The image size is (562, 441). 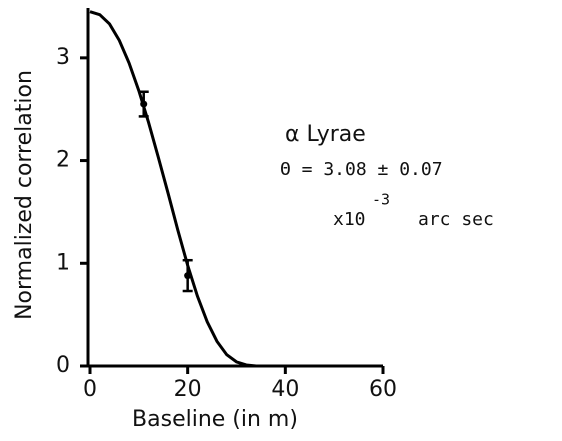 I want to click on y-tick-label: 1, so click(x=63, y=262).